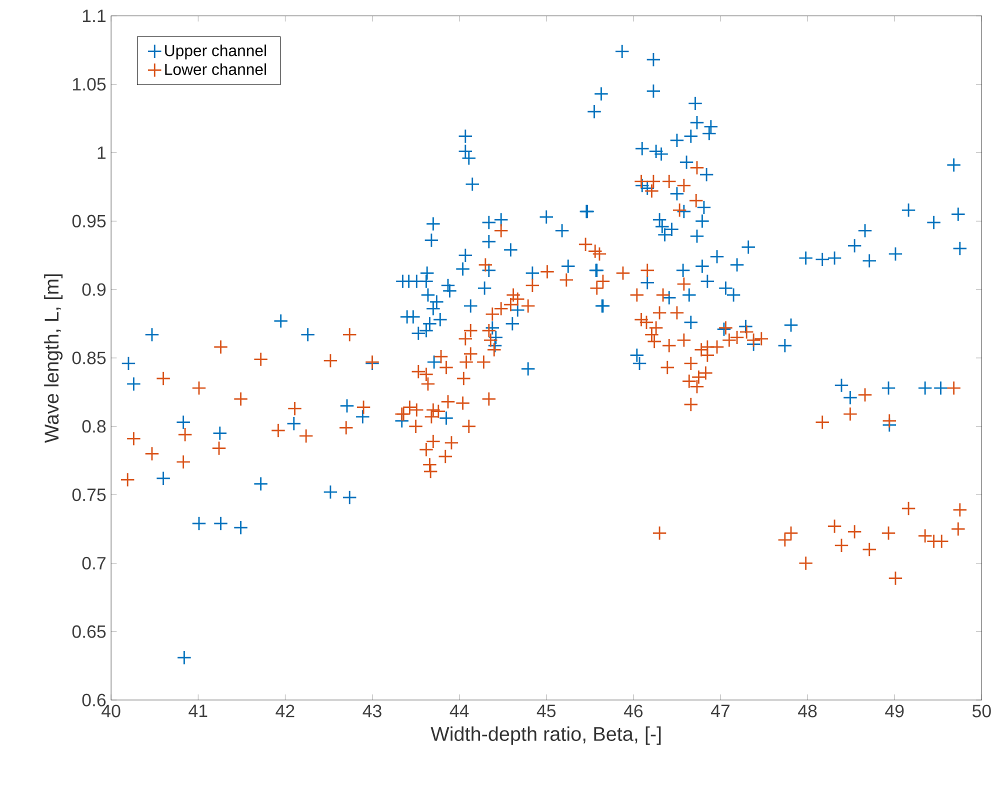 This screenshot has width=996, height=786. I want to click on legend-label: Lower channel, so click(215, 69).